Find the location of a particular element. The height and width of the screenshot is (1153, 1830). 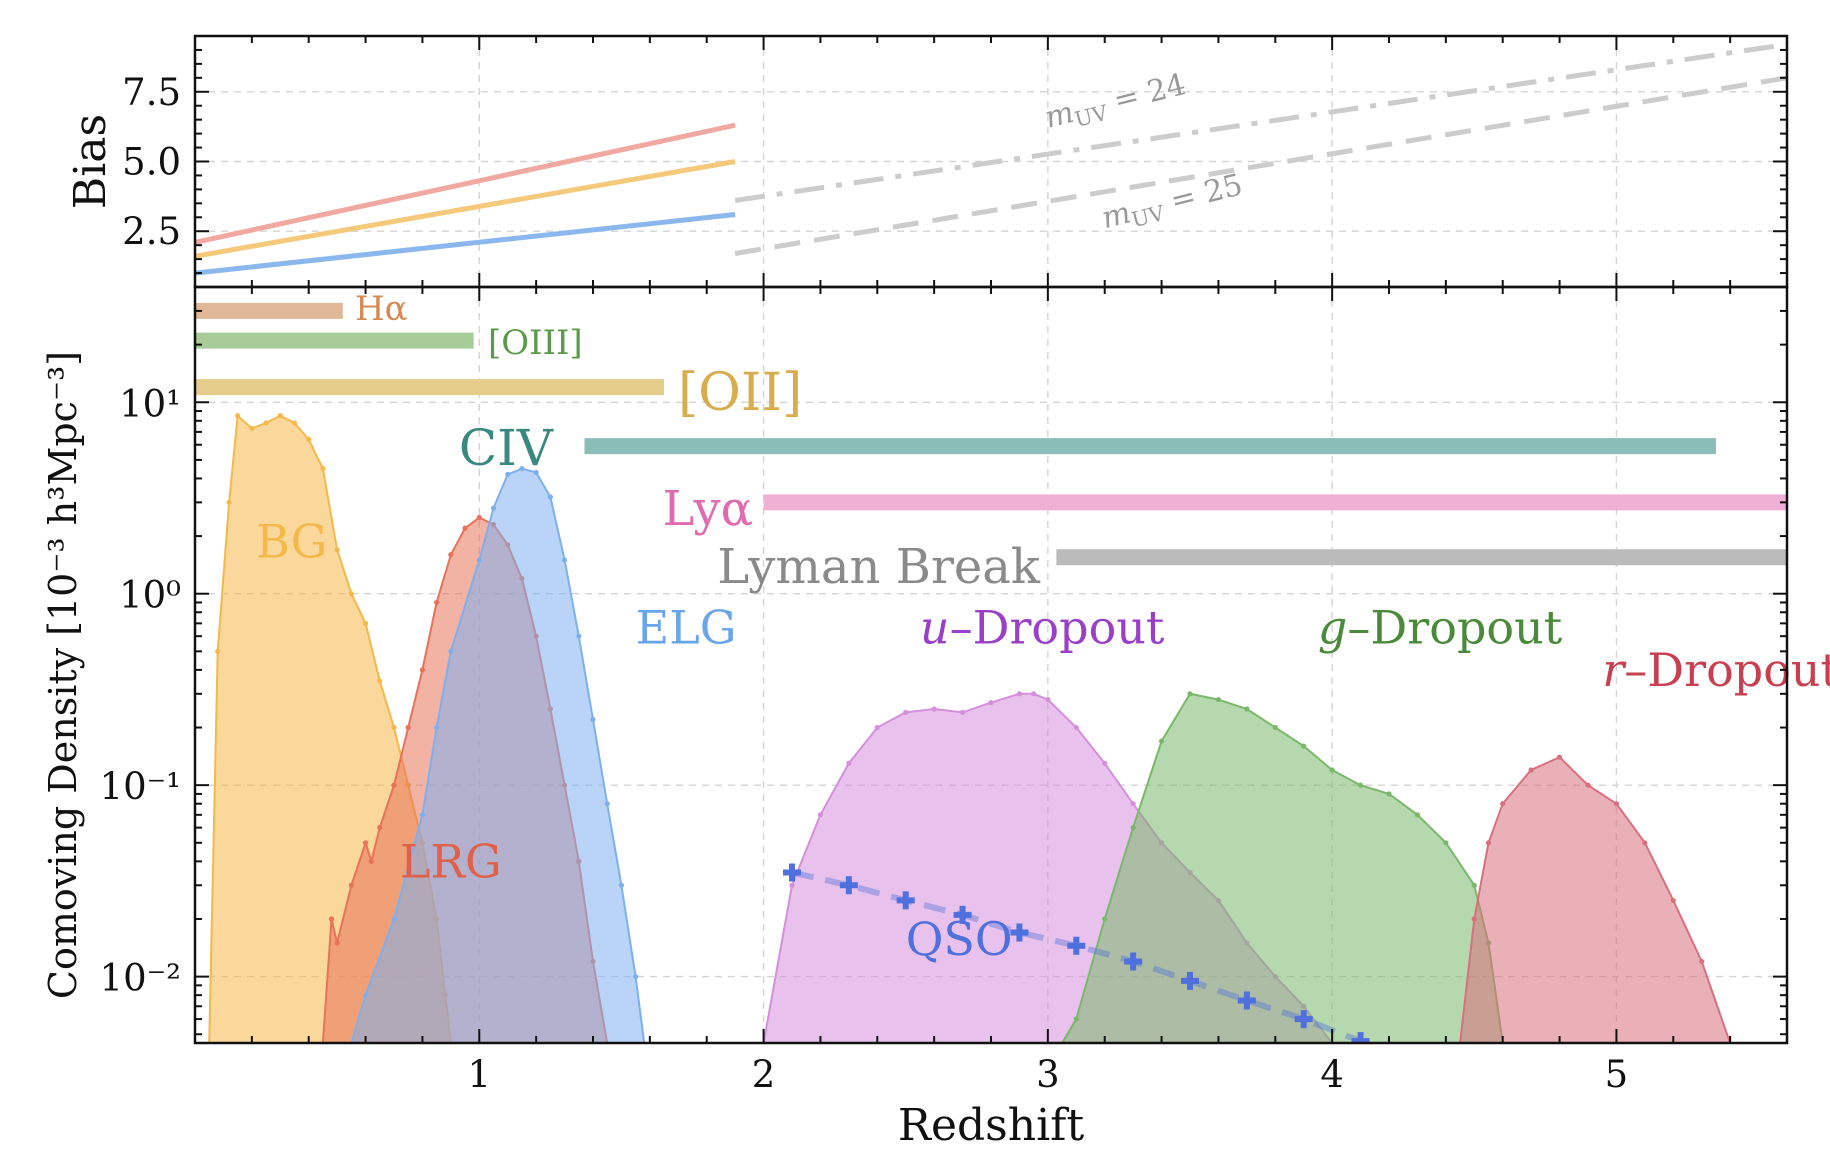

bias-y-tick-label: 2.5 is located at coordinates (151, 231).